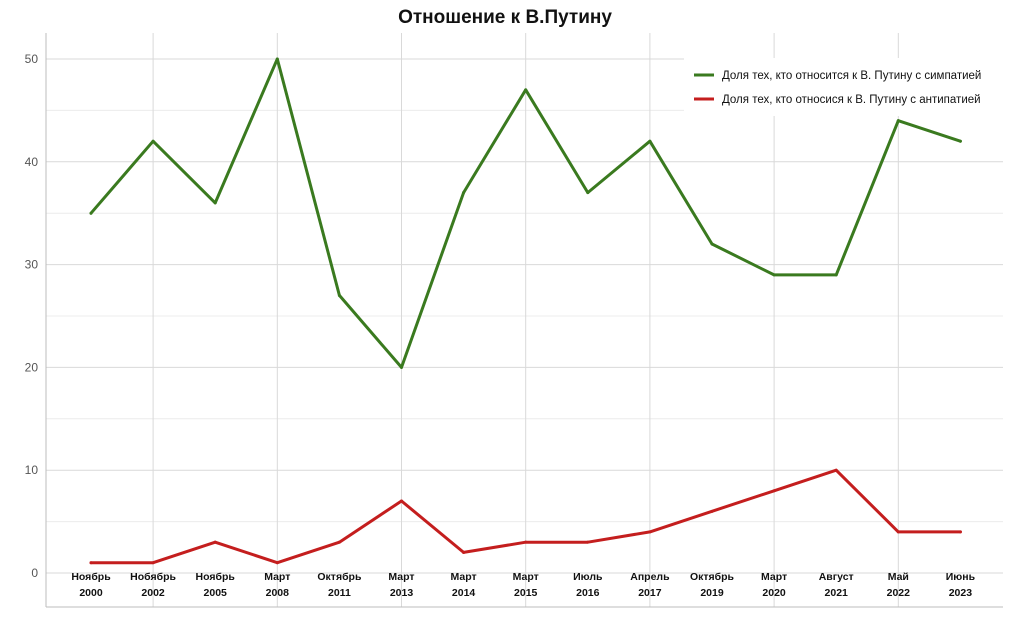 Image resolution: width=1012 pixels, height=639 pixels. I want to click on legend-box, so click(844, 87).